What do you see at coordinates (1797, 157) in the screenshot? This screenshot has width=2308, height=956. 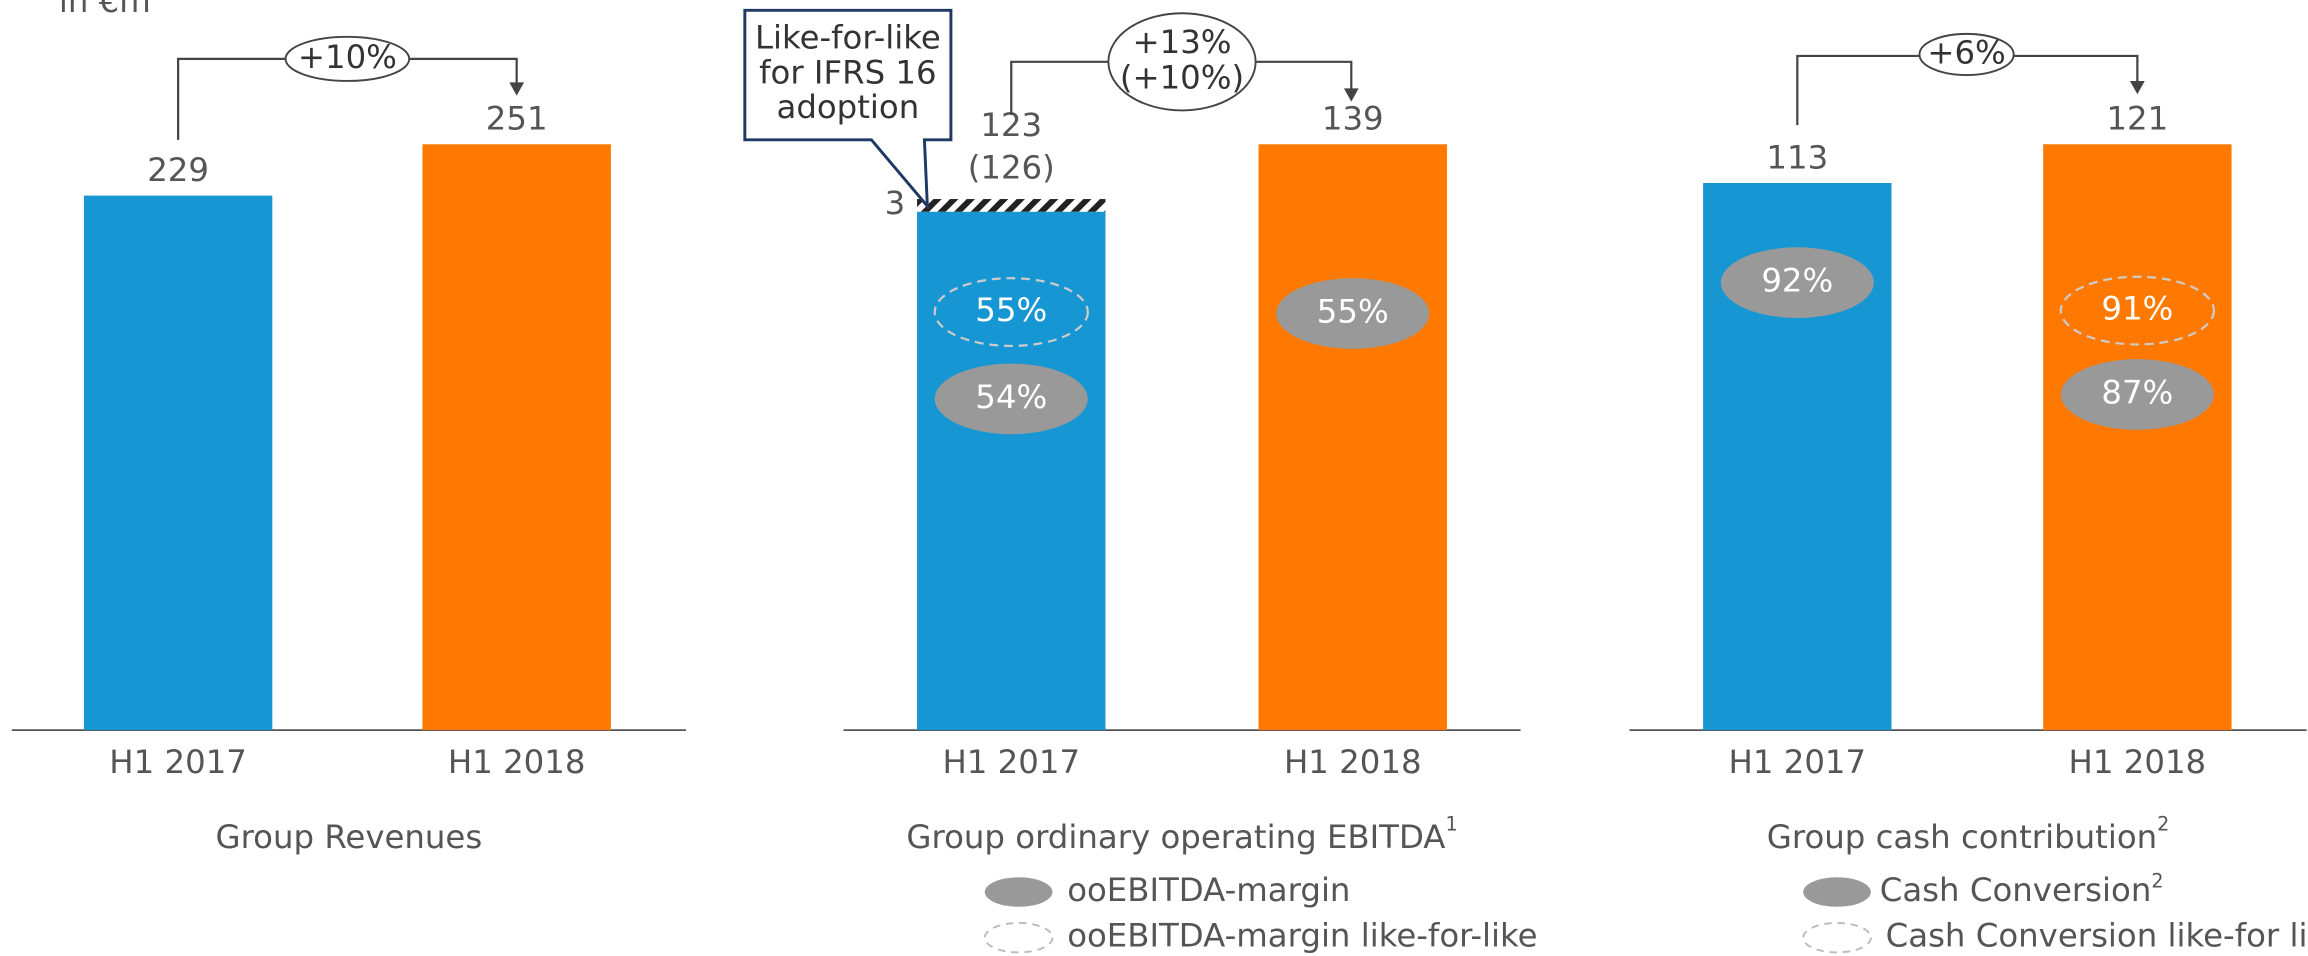 I see `value-label: 113` at bounding box center [1797, 157].